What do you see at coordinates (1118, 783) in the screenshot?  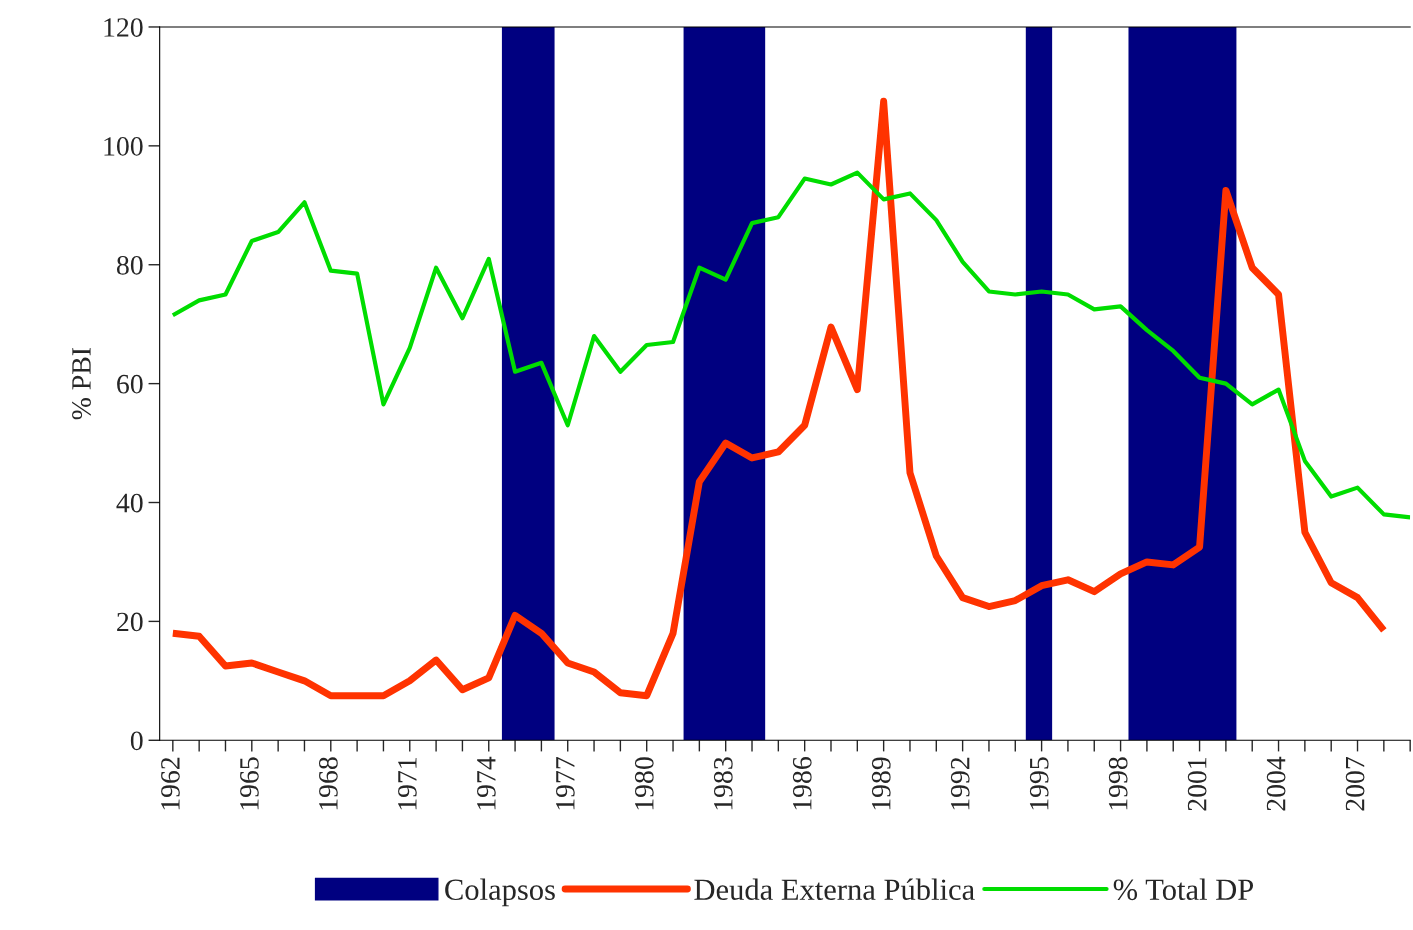 I see `x-tick-label: 1998` at bounding box center [1118, 783].